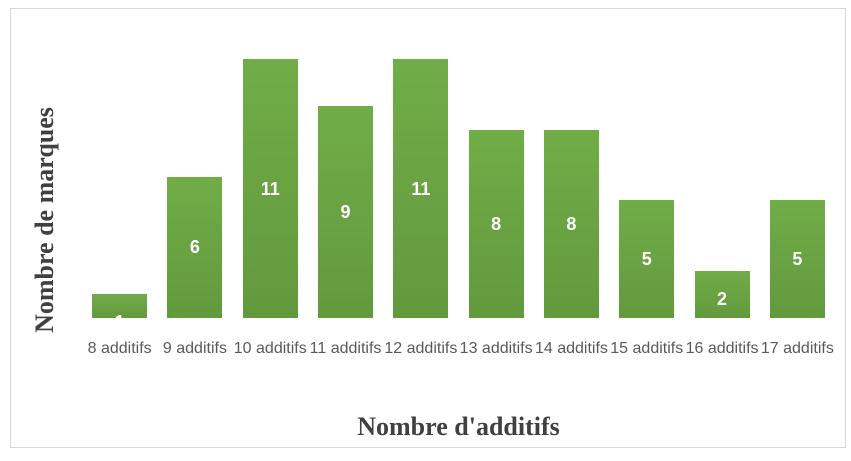 This screenshot has width=851, height=461. I want to click on value-label: 1, so click(119, 322).